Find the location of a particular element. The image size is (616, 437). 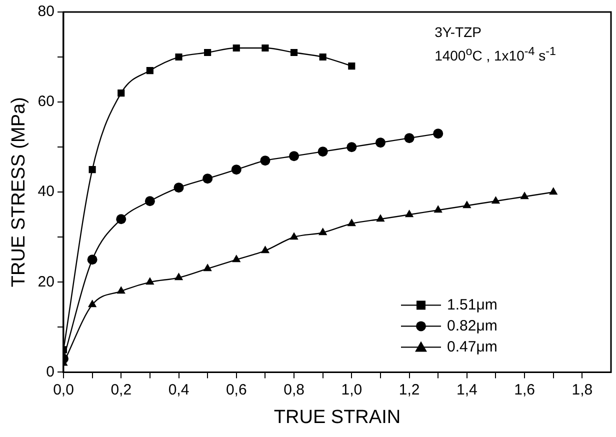

legend-label: 0.82μm is located at coordinates (472, 325).